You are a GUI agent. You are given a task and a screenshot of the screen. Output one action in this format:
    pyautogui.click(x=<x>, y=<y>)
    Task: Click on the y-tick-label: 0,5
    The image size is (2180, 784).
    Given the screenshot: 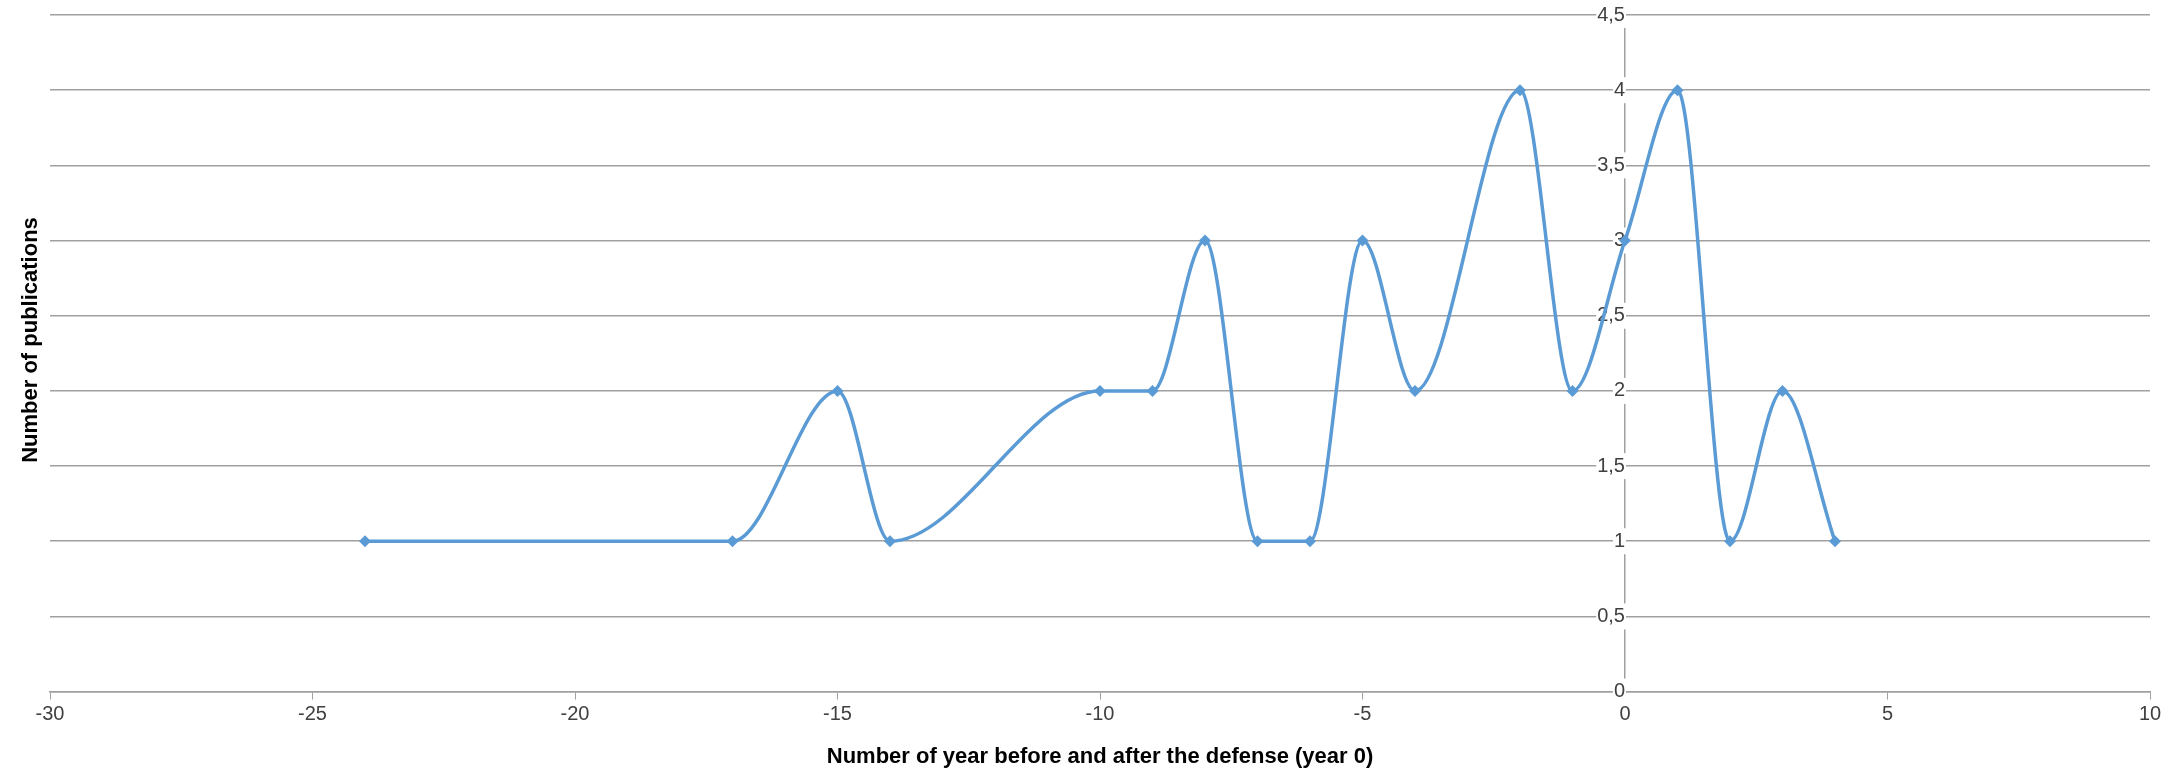 What is the action you would take?
    pyautogui.click(x=1611, y=614)
    